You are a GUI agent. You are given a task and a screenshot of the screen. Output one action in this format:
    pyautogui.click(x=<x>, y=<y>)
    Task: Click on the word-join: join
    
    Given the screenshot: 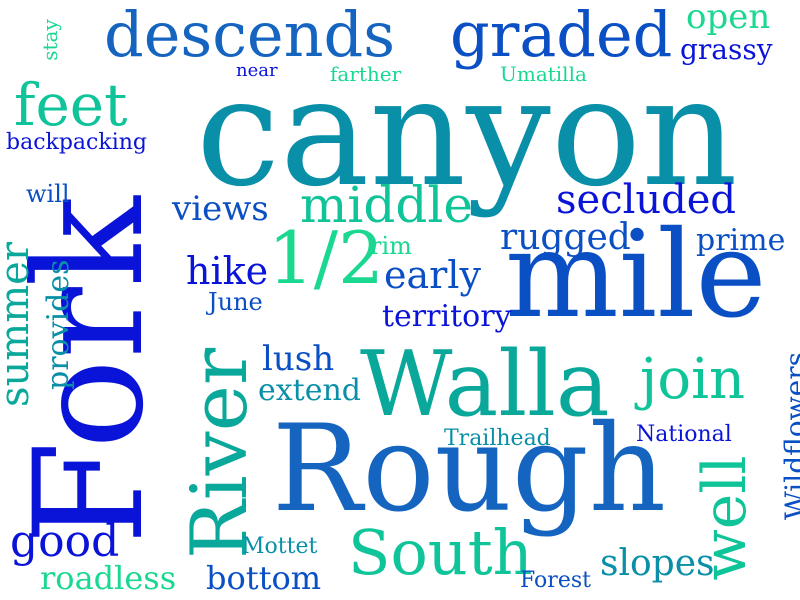 What is the action you would take?
    pyautogui.click(x=693, y=379)
    